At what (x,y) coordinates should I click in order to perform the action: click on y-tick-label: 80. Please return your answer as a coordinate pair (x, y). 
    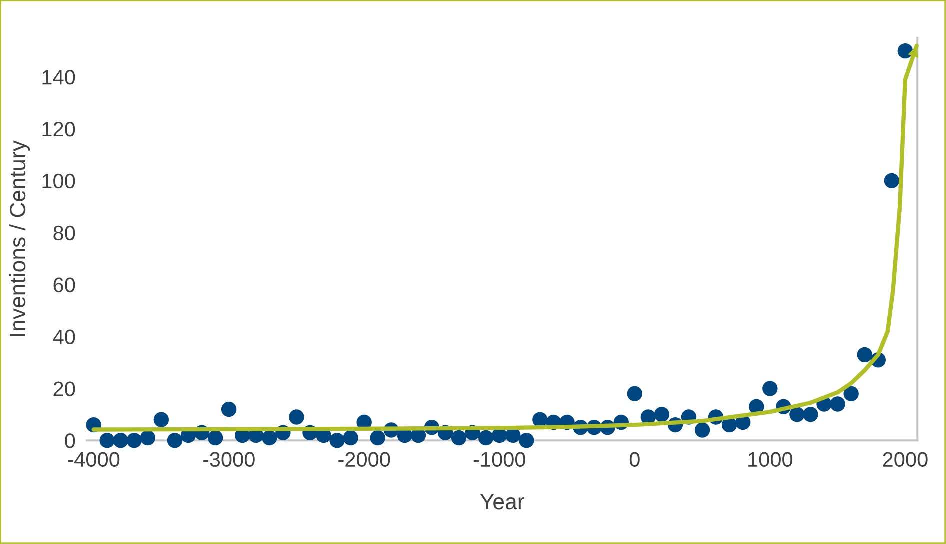
    Looking at the image, I should click on (65, 233).